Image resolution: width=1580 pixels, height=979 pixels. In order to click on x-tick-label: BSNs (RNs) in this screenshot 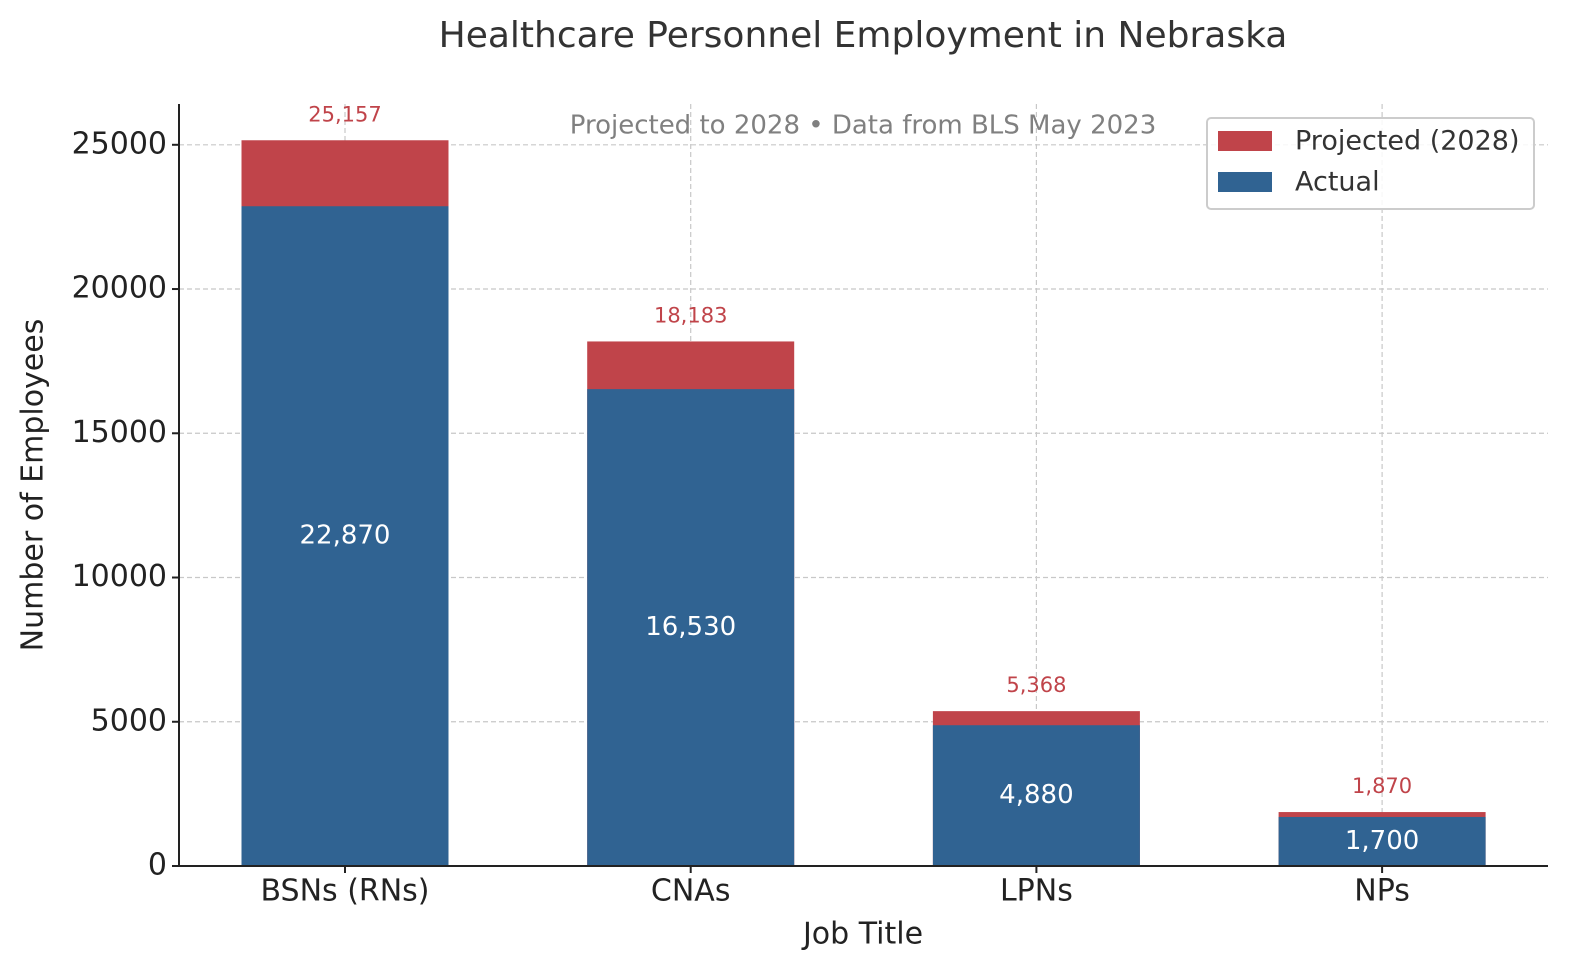, I will do `click(344, 891)`.